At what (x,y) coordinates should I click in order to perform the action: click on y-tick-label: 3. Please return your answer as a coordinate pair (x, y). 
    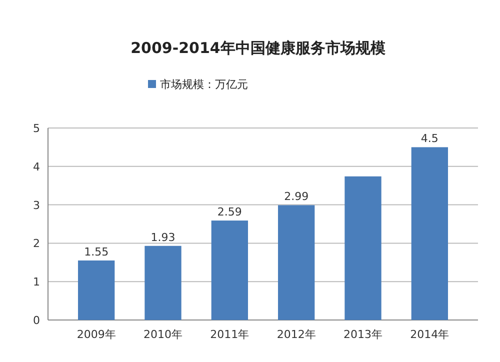
    Looking at the image, I should click on (36, 205).